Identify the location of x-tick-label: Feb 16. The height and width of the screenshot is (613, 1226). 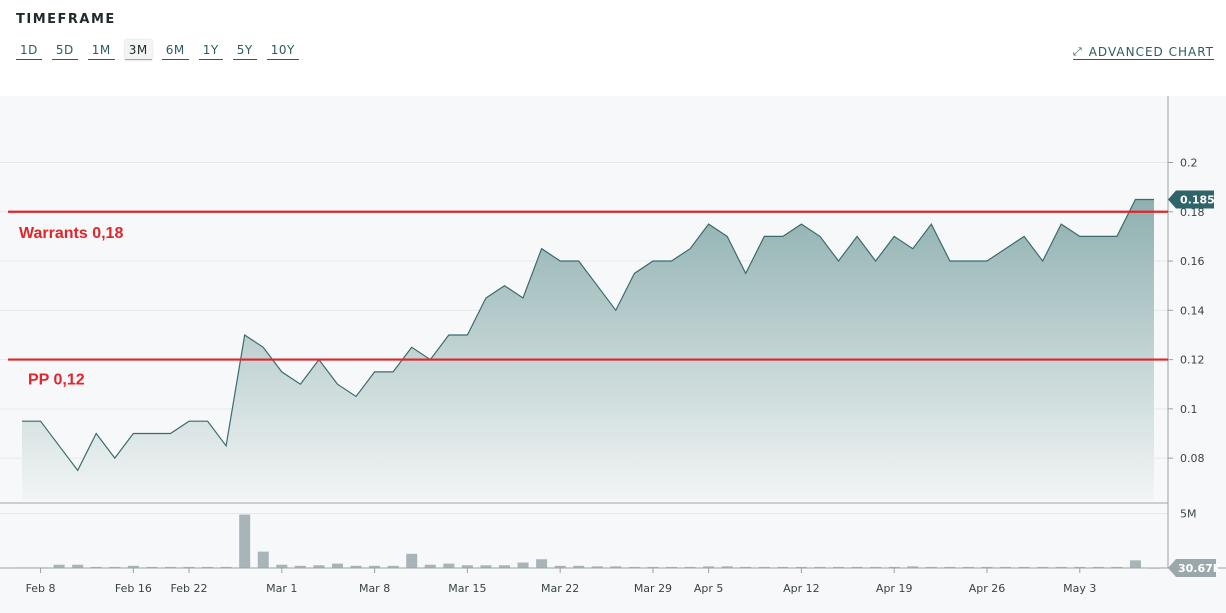
(133, 588).